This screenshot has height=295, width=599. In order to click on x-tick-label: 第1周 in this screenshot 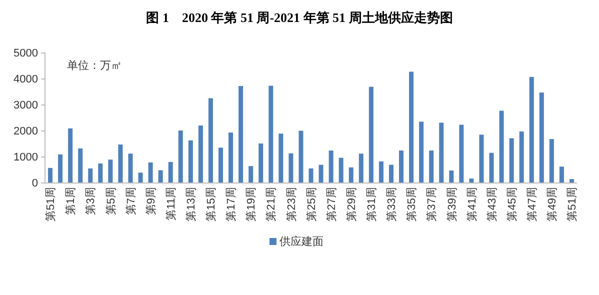, I will do `click(71, 201)`.